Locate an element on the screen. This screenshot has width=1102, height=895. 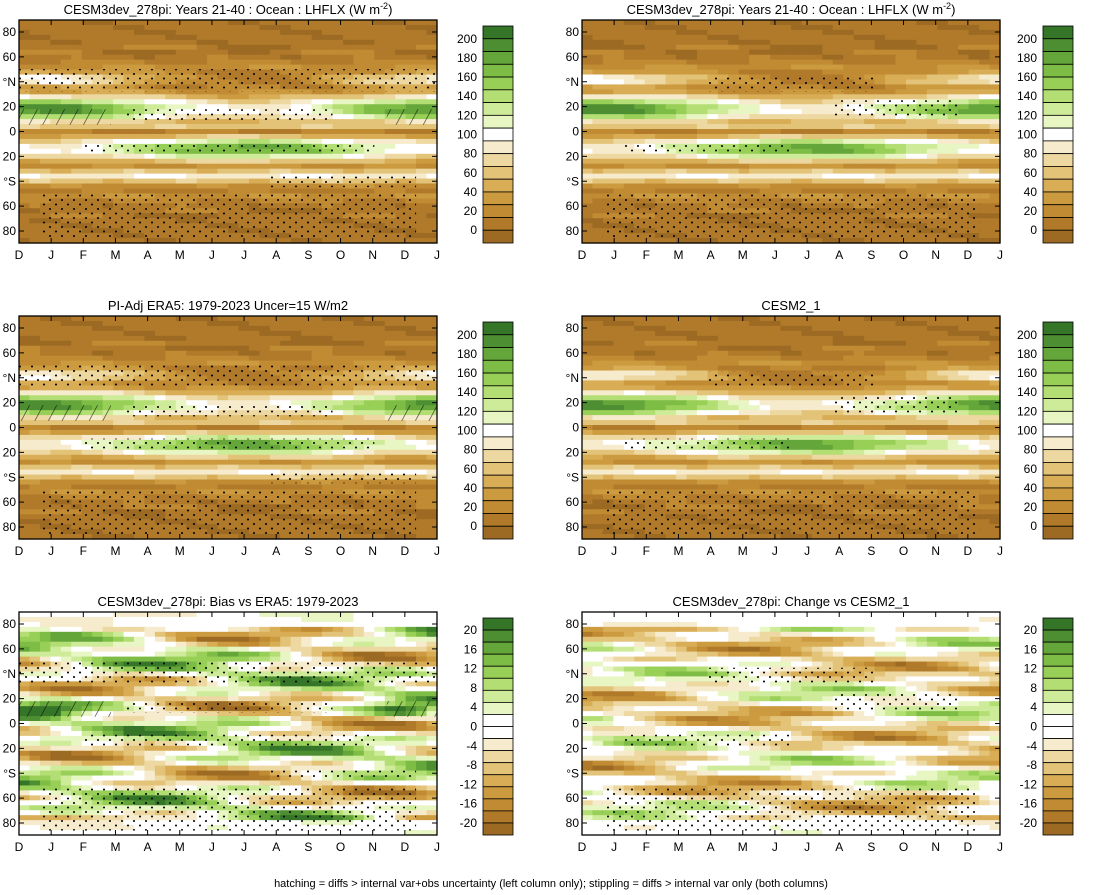
colorbar-tick-label: 40 is located at coordinates (471, 192).